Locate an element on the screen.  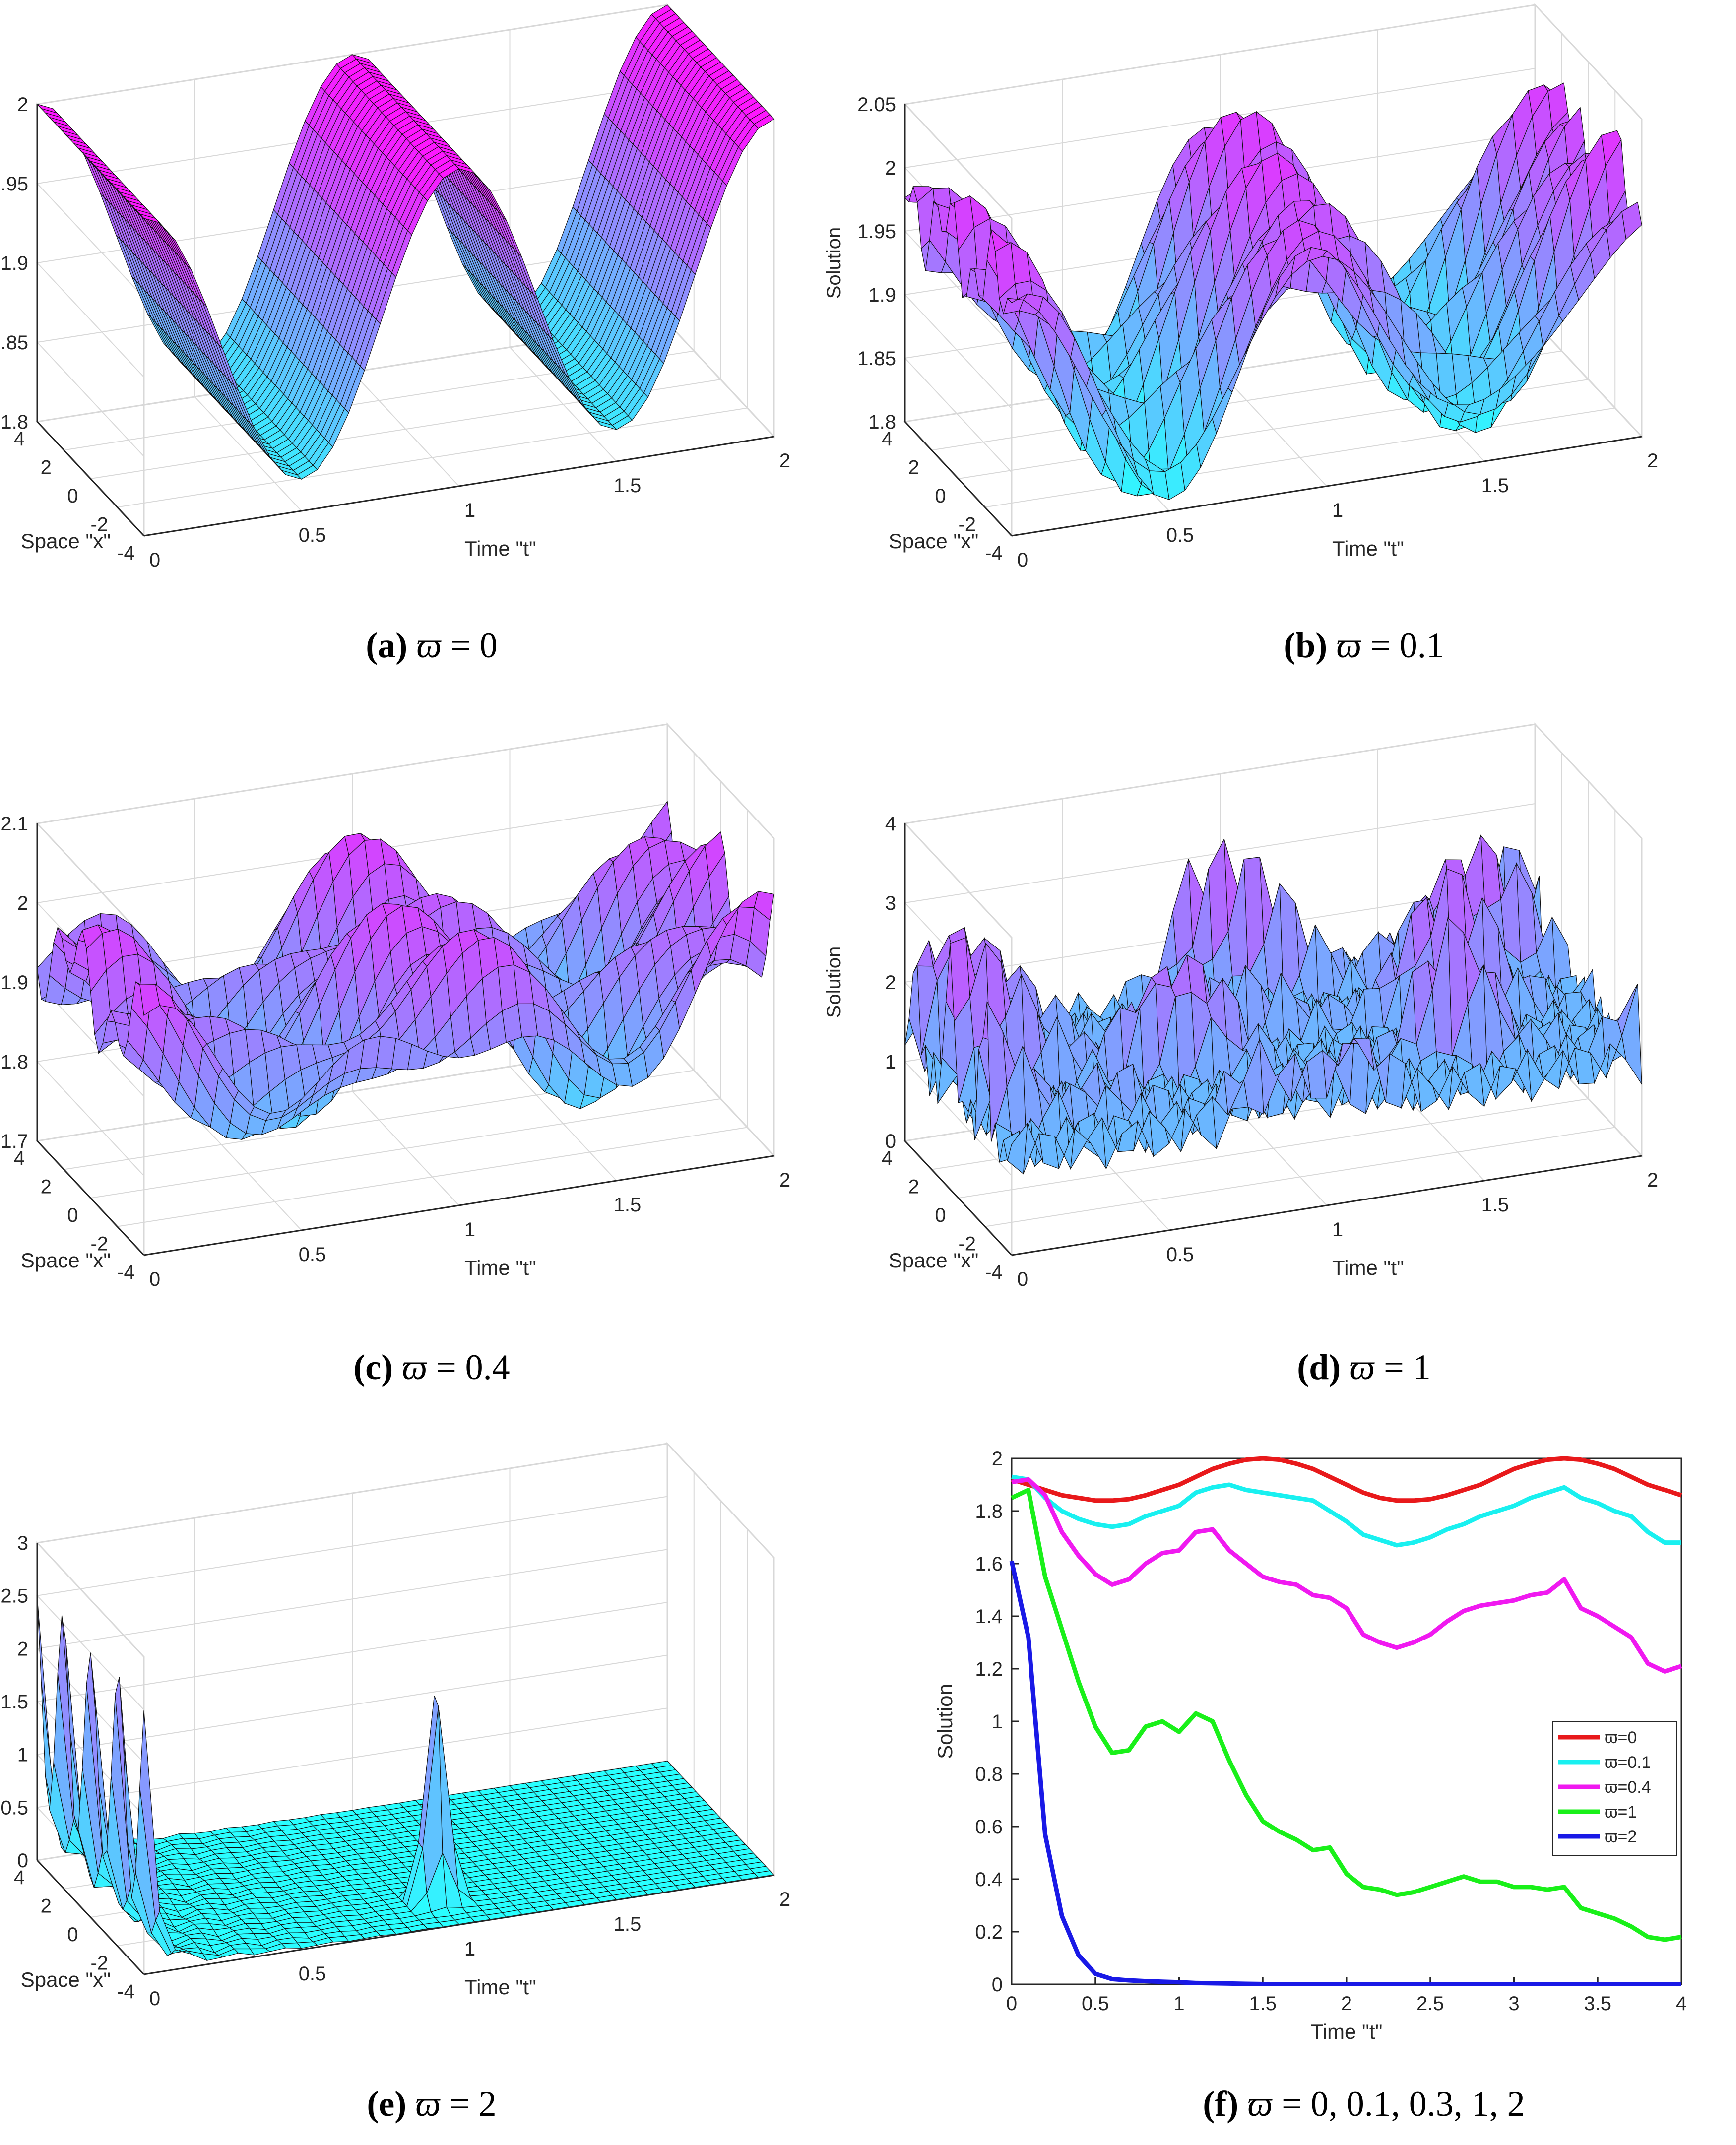
z-tick-label: 3 is located at coordinates (890, 903).